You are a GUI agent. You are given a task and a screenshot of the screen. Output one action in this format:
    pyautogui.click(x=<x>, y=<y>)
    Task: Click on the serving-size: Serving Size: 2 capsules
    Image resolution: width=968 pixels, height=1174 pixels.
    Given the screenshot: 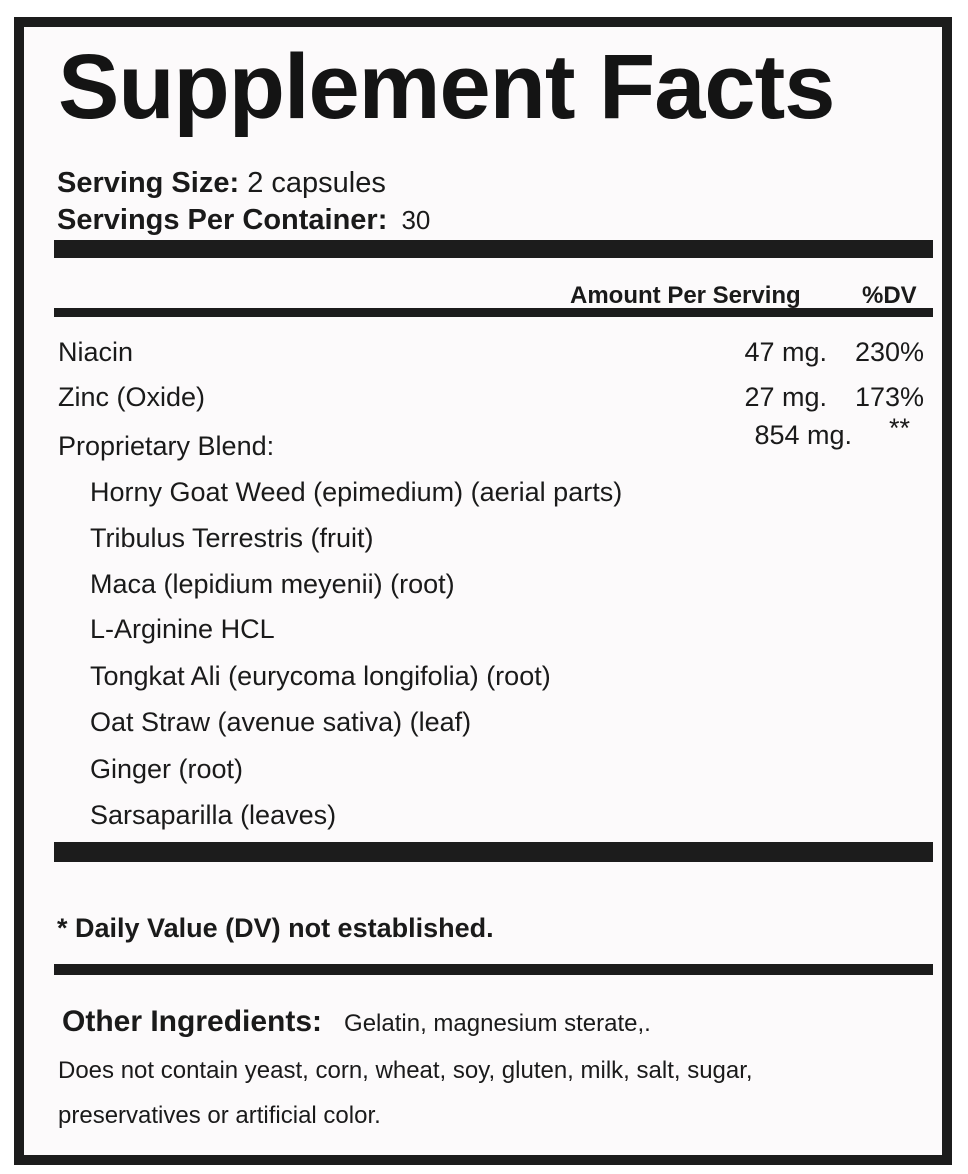 What is the action you would take?
    pyautogui.click(x=221, y=183)
    